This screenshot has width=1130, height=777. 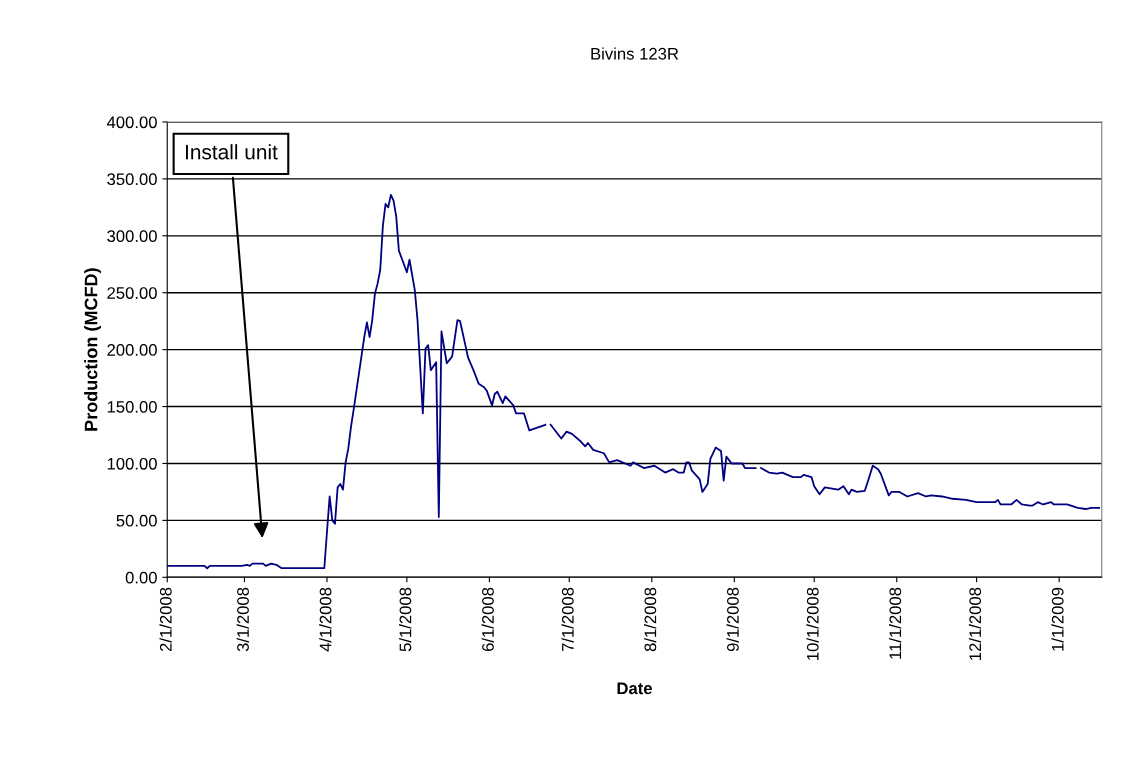 What do you see at coordinates (567, 619) in the screenshot?
I see `x-tick-label: 7/1/2008` at bounding box center [567, 619].